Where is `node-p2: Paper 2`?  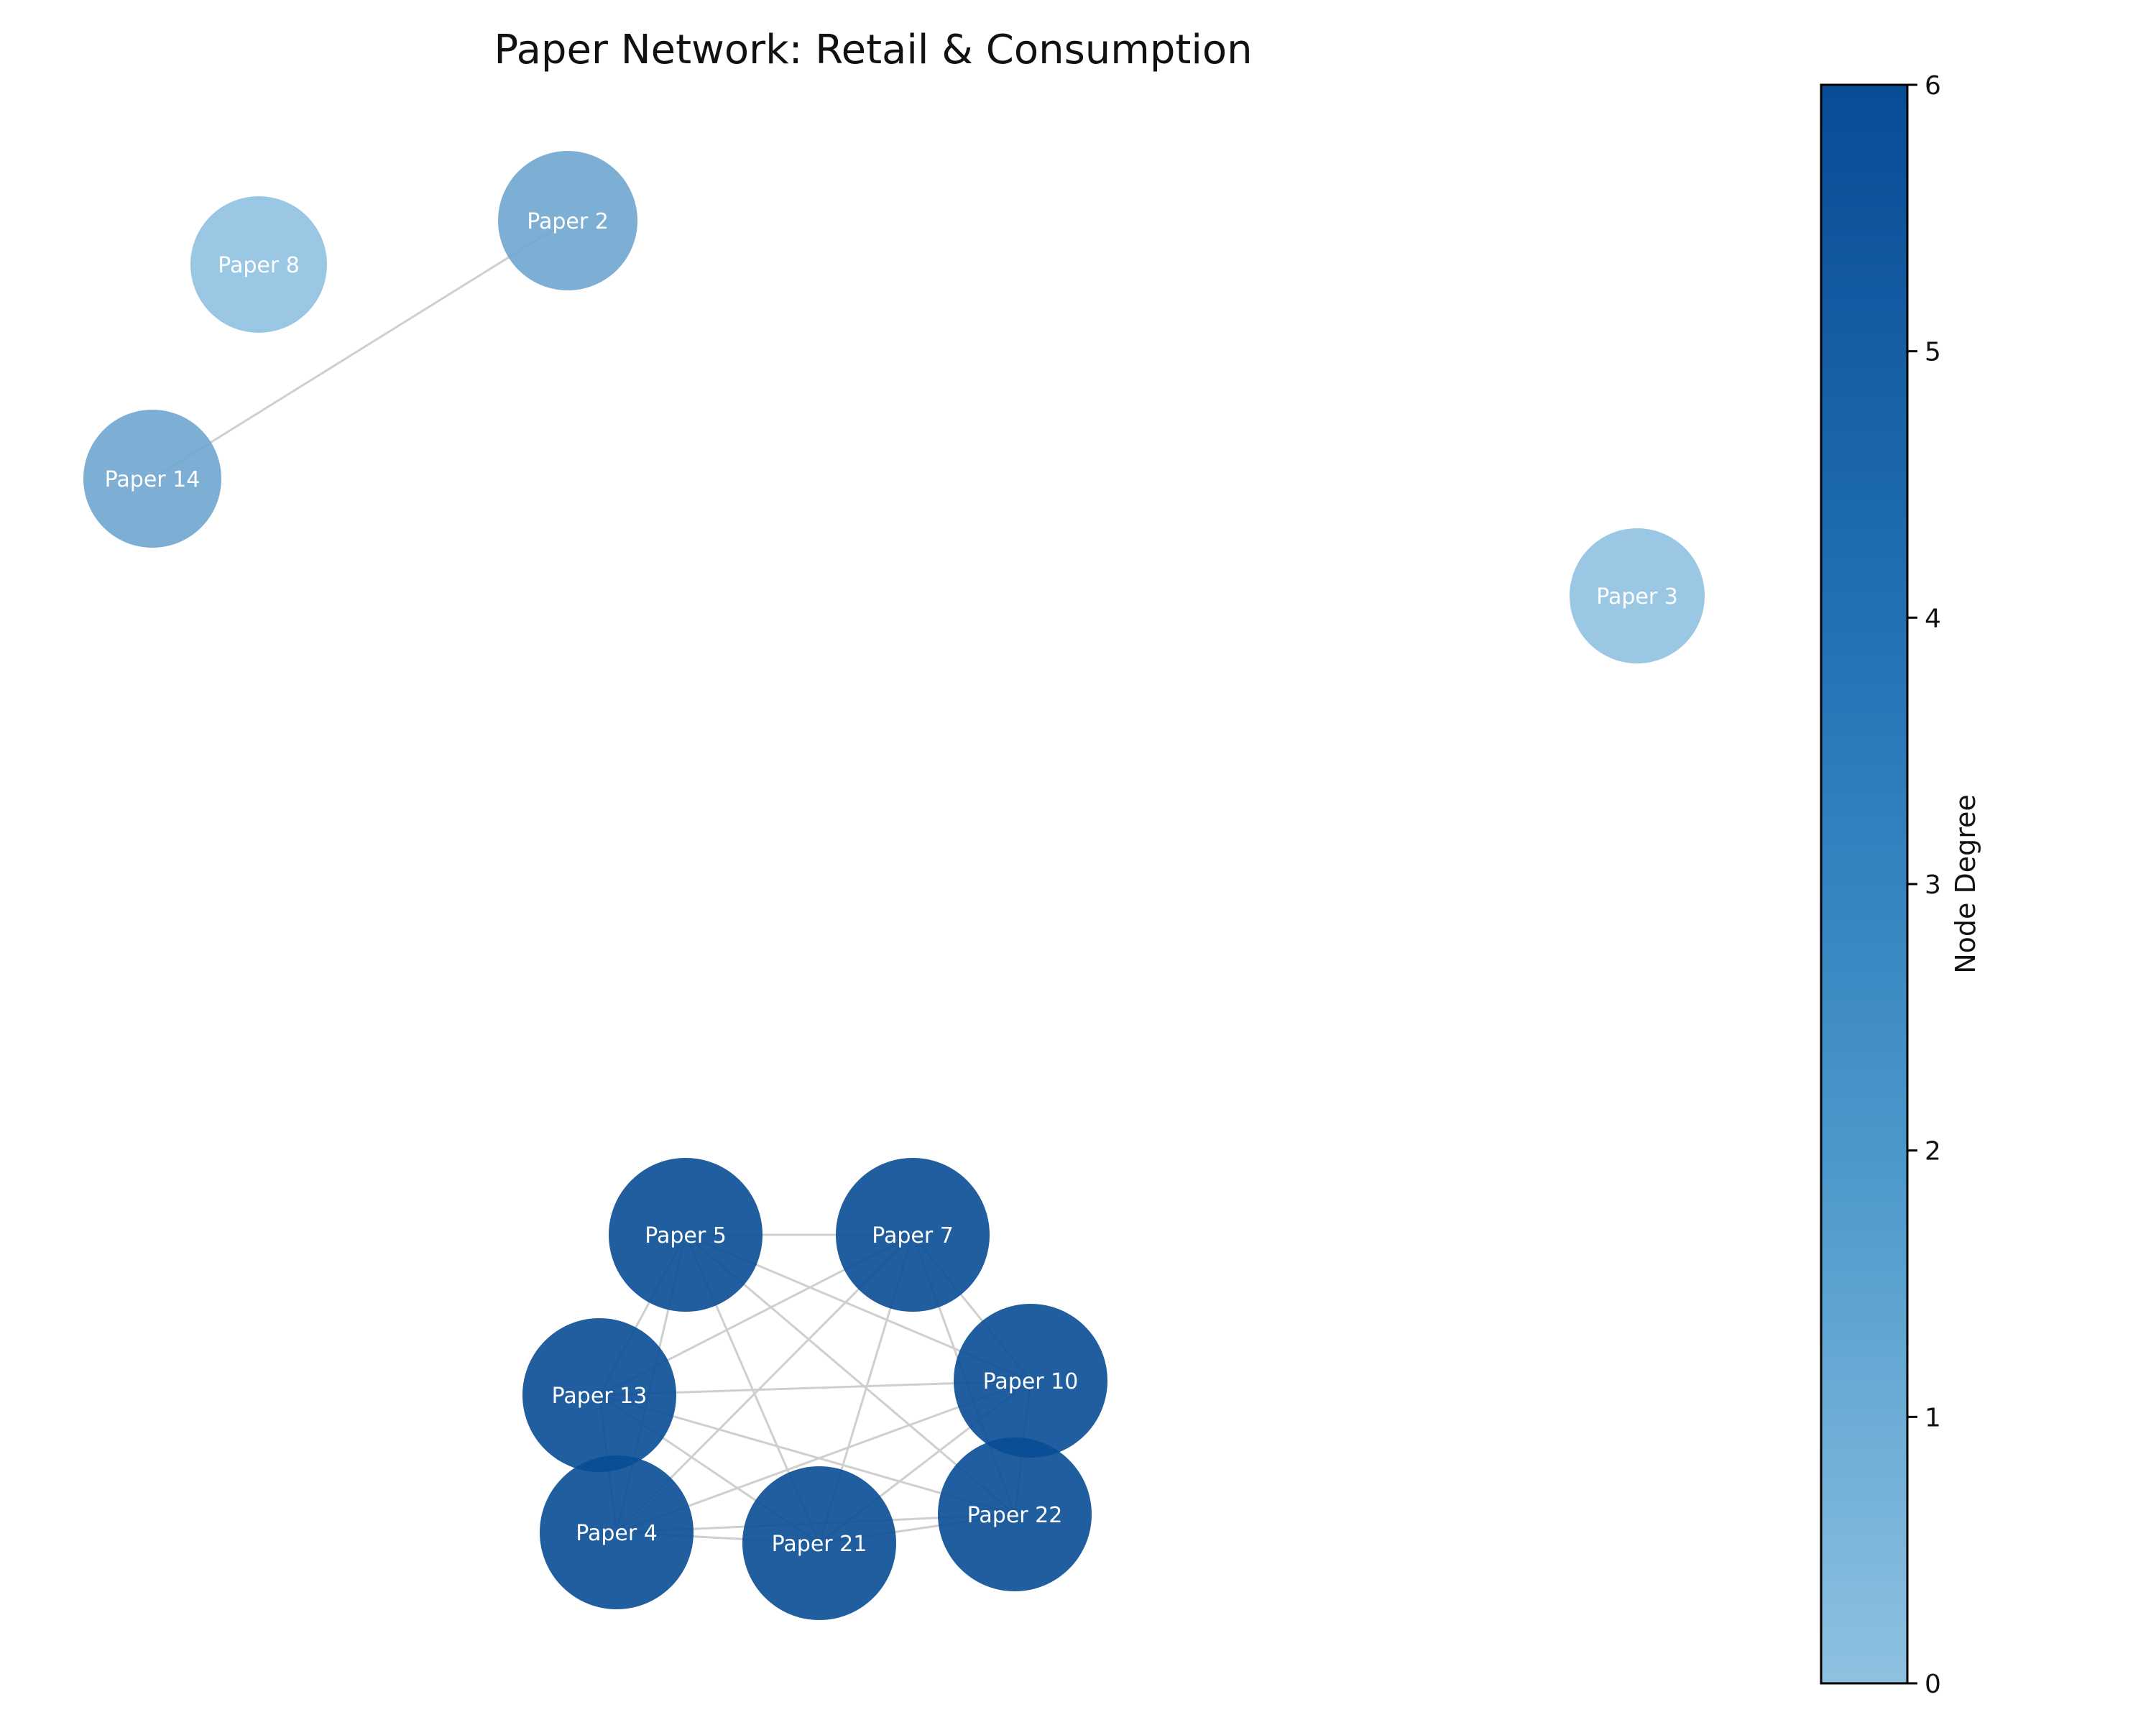
node-p2: Paper 2 is located at coordinates (567, 220).